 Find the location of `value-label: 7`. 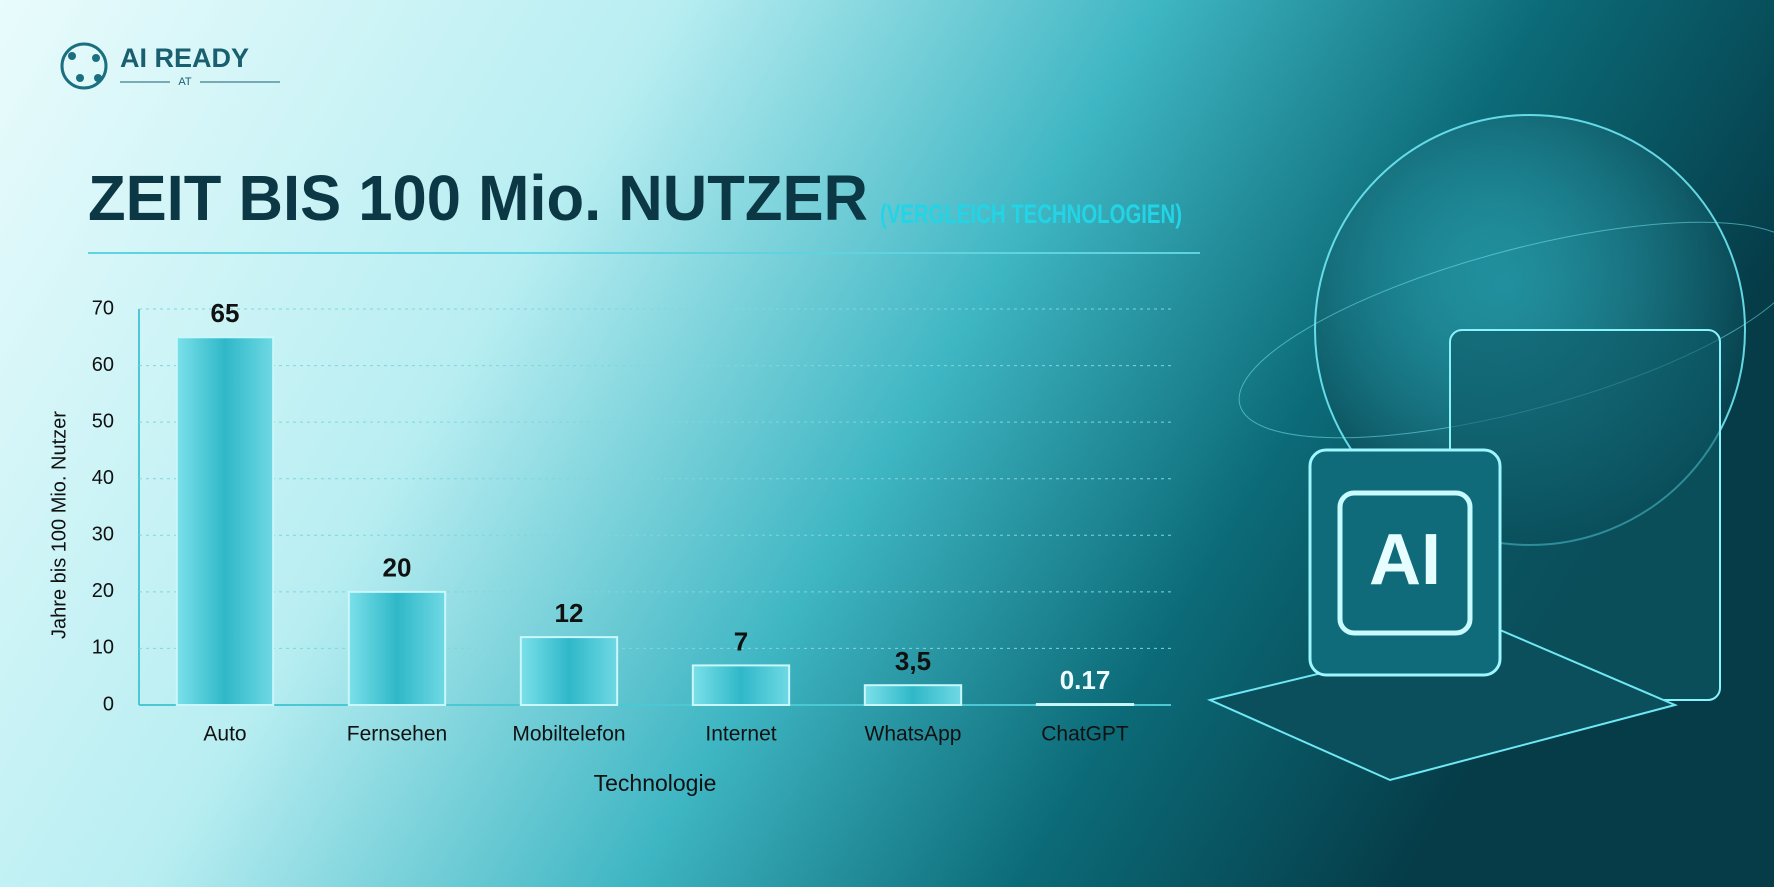

value-label: 7 is located at coordinates (741, 641).